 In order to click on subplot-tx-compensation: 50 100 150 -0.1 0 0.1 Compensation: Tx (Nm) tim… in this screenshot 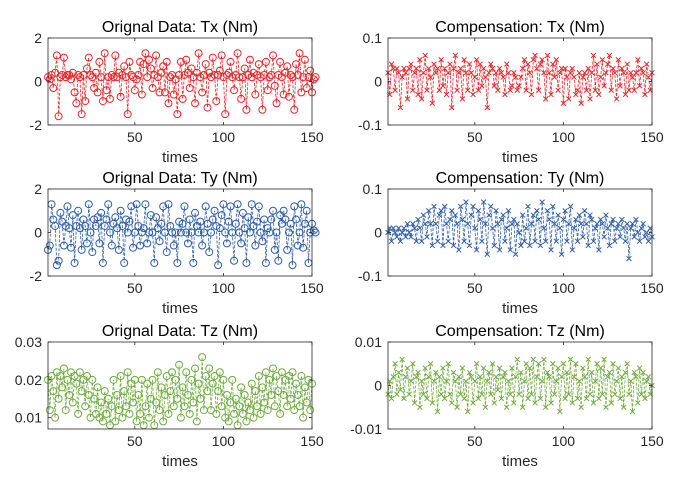, I will do `click(511, 92)`.